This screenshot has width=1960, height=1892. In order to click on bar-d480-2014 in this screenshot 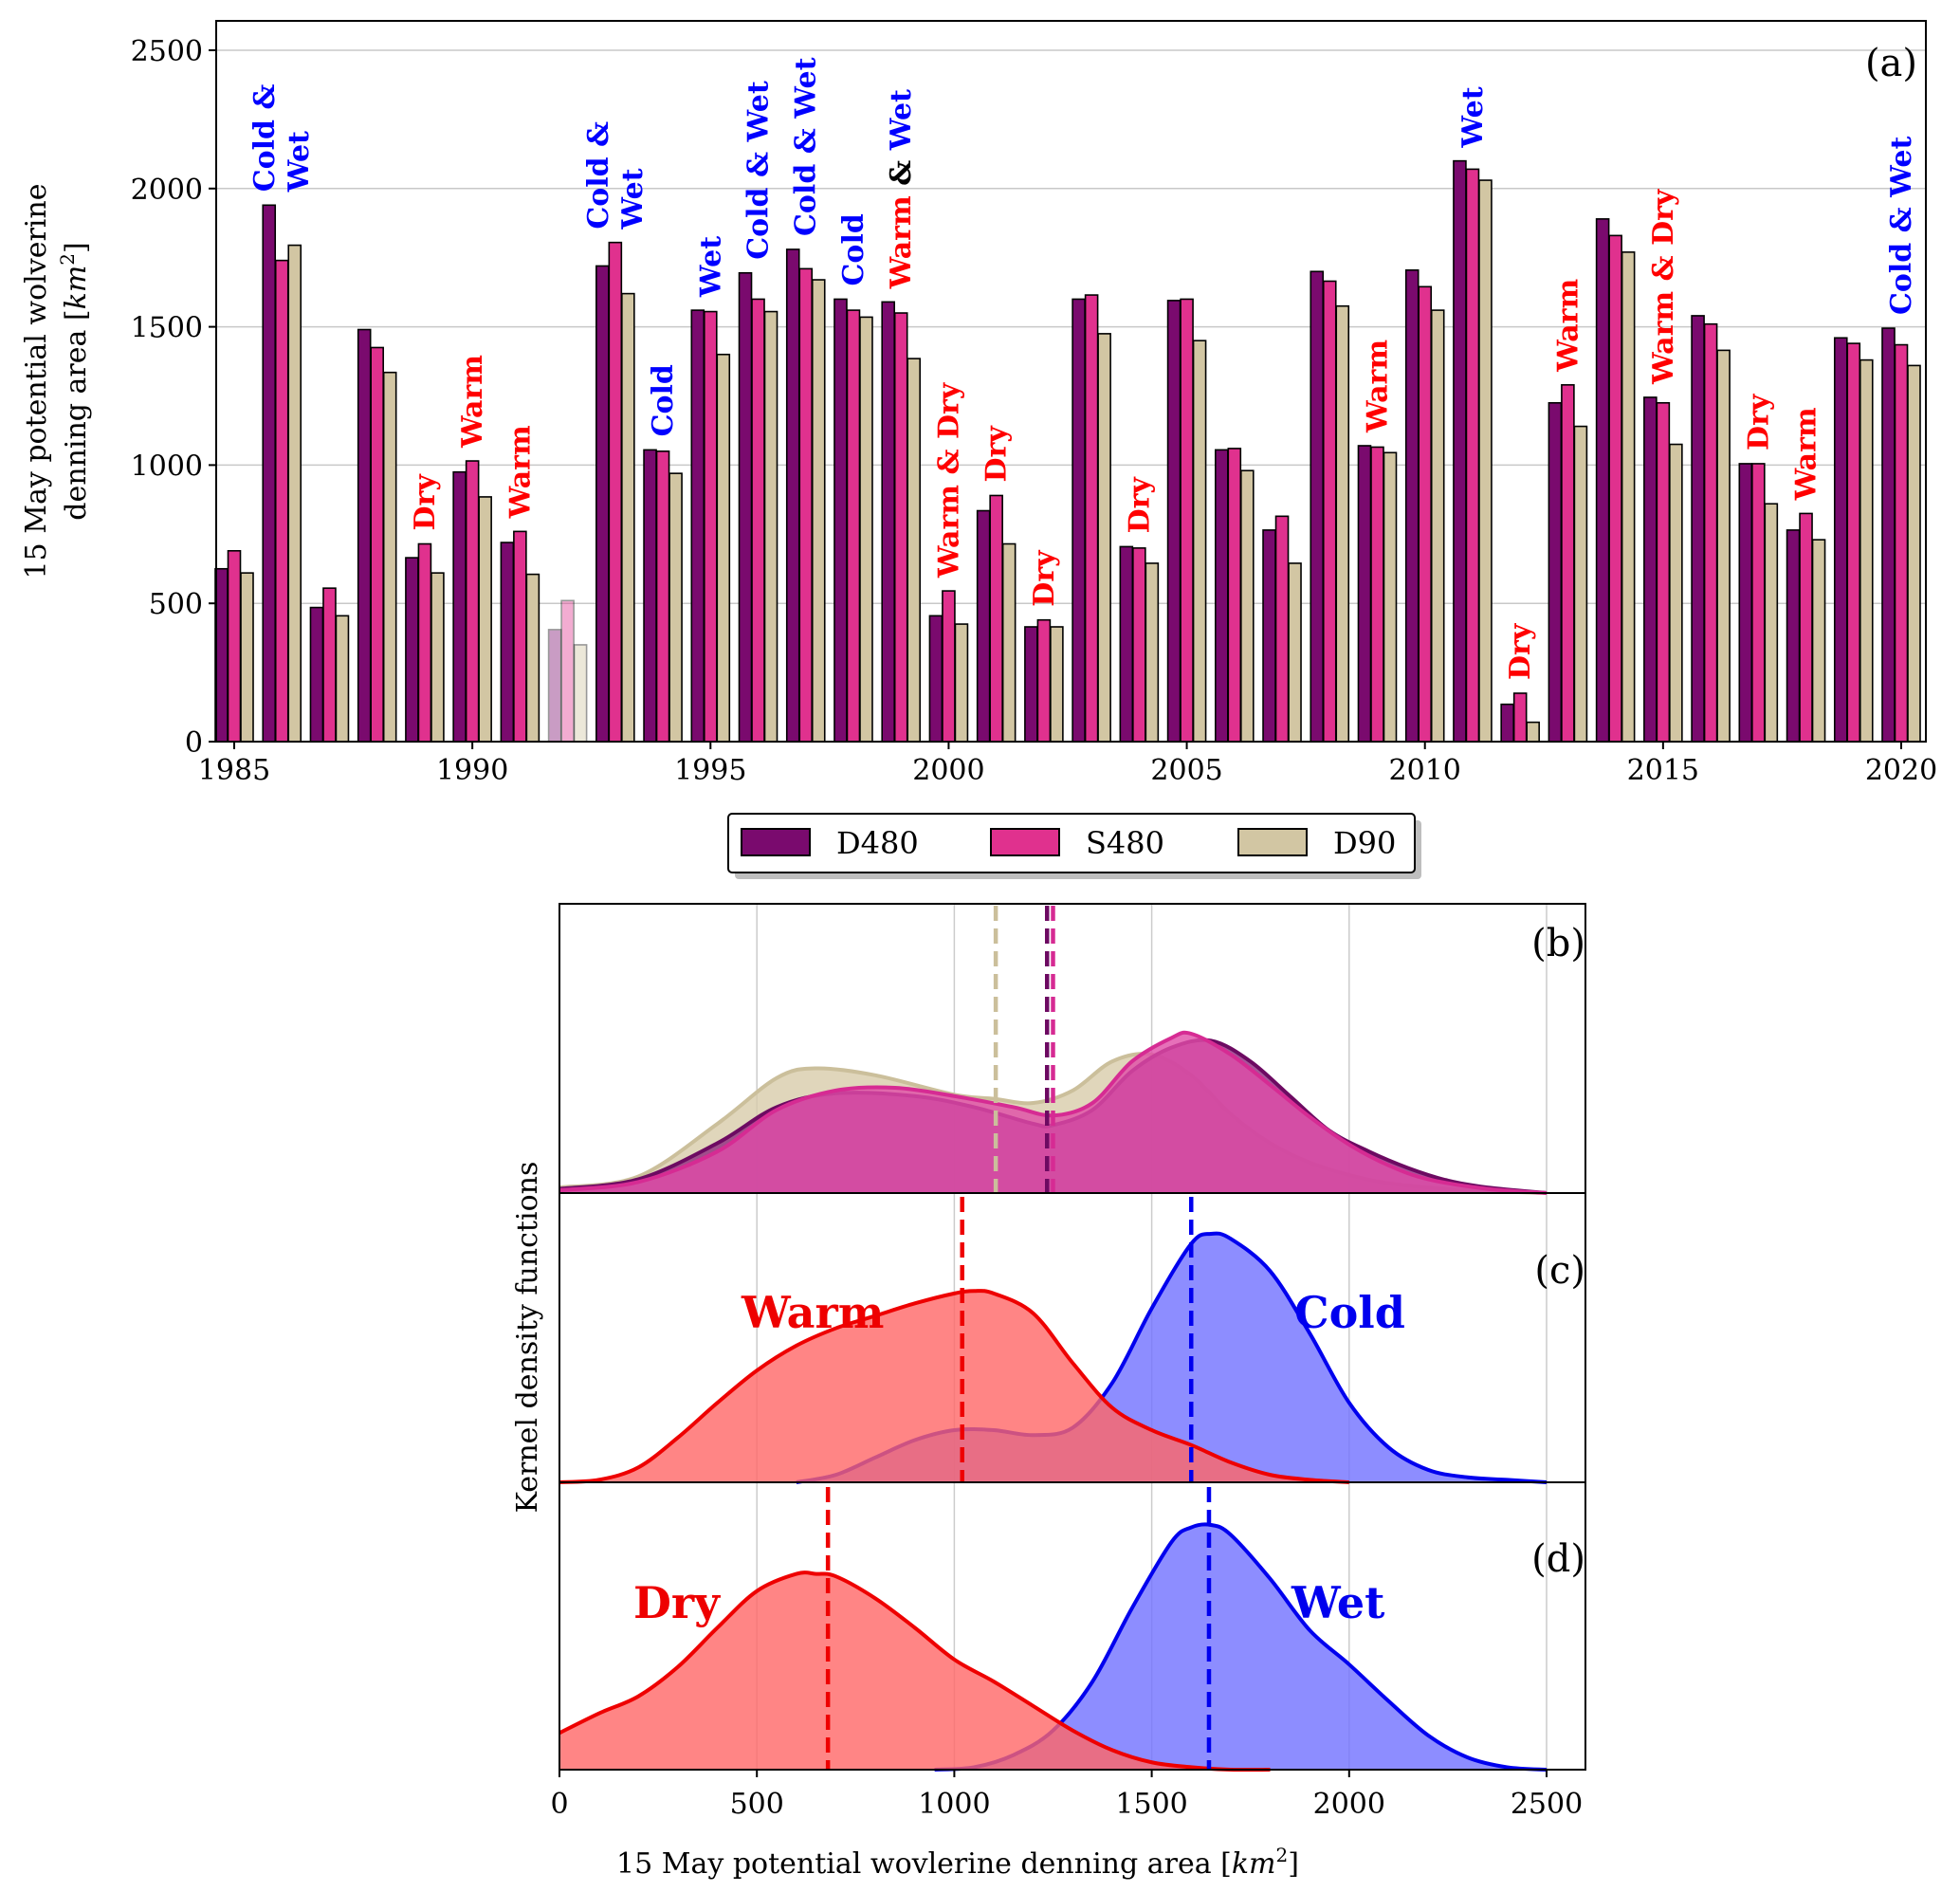, I will do `click(1602, 480)`.